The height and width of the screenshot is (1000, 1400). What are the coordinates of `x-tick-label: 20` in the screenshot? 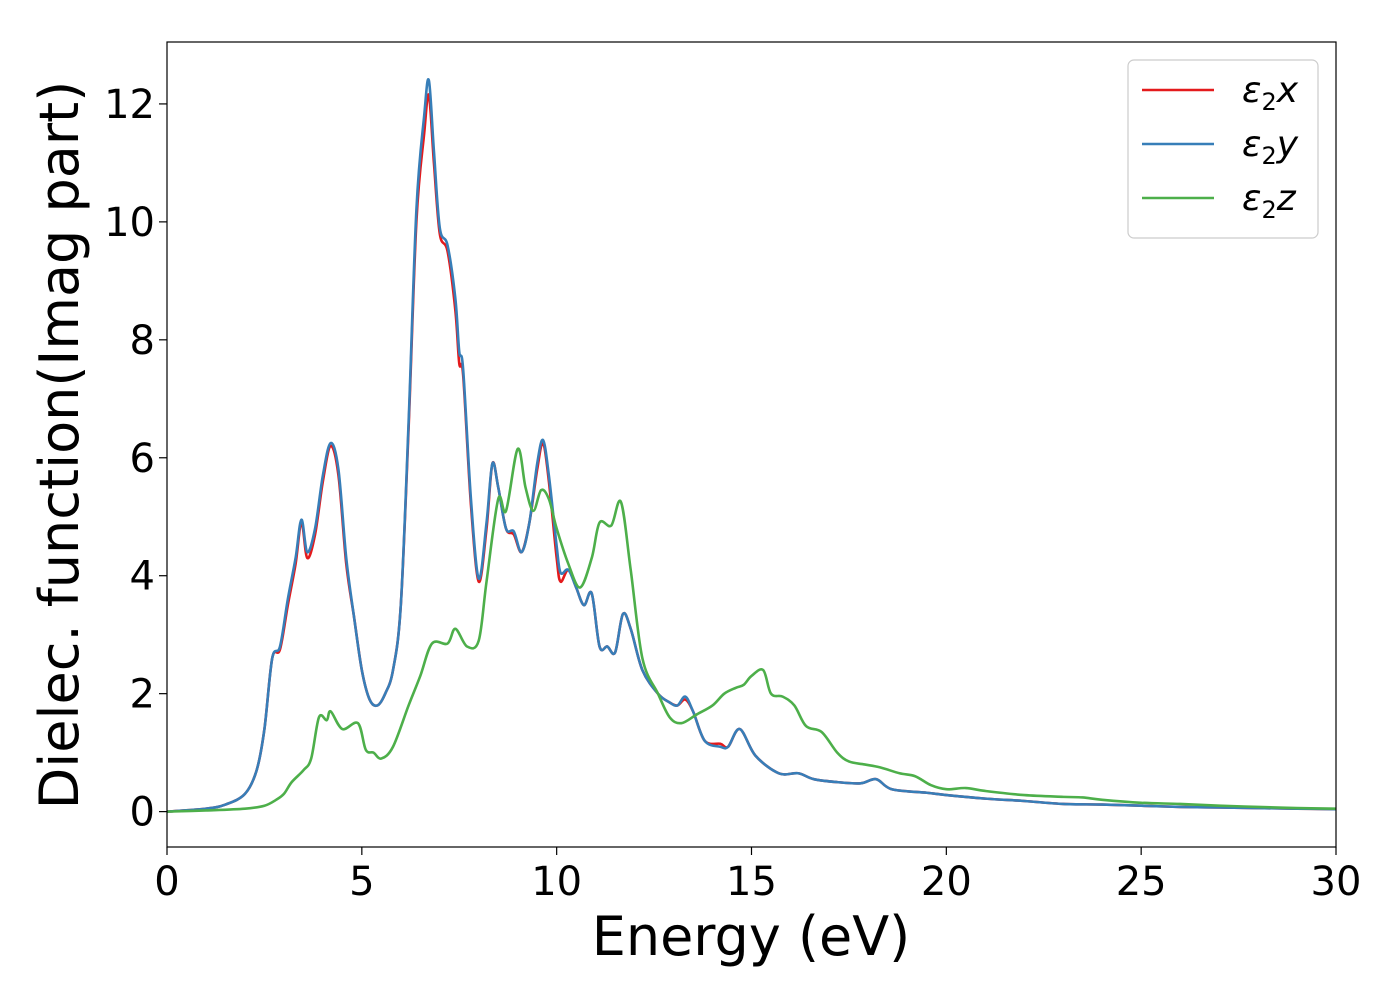 It's located at (946, 882).